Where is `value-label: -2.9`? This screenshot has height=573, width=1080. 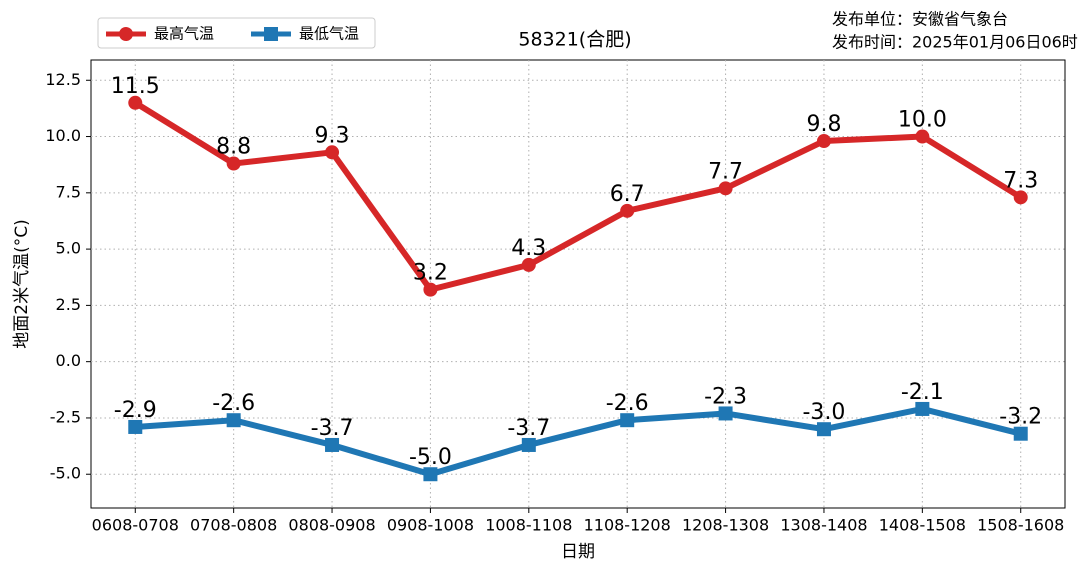 value-label: -2.9 is located at coordinates (135, 410).